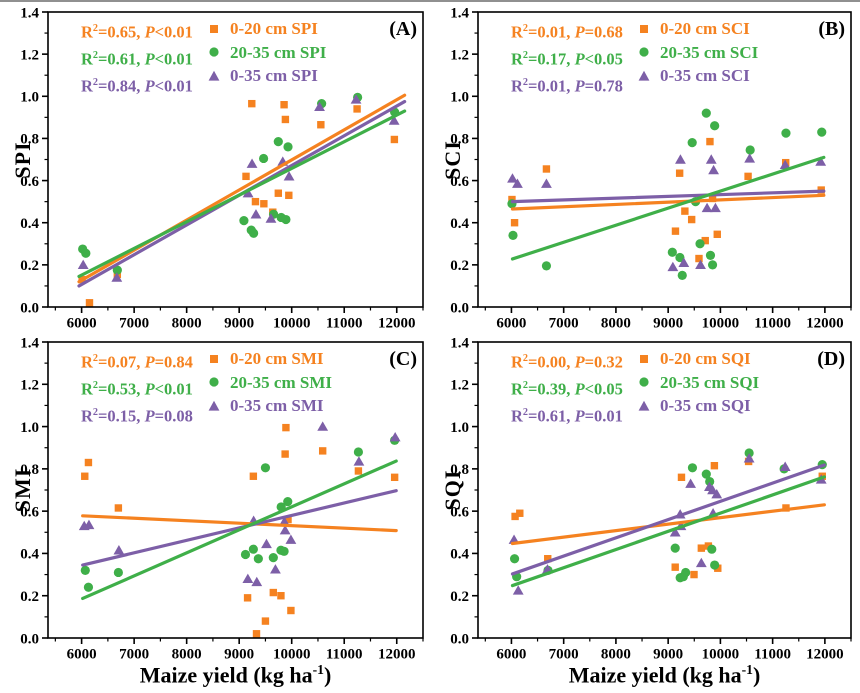 This screenshot has height=693, width=860. I want to click on panel-label-A: (A), so click(403, 29).